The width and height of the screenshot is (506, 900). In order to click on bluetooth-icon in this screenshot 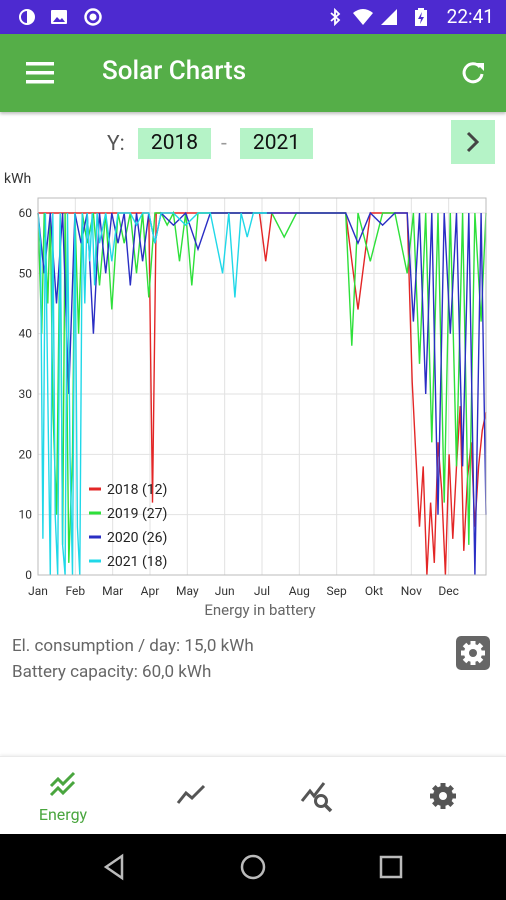, I will do `click(335, 17)`.